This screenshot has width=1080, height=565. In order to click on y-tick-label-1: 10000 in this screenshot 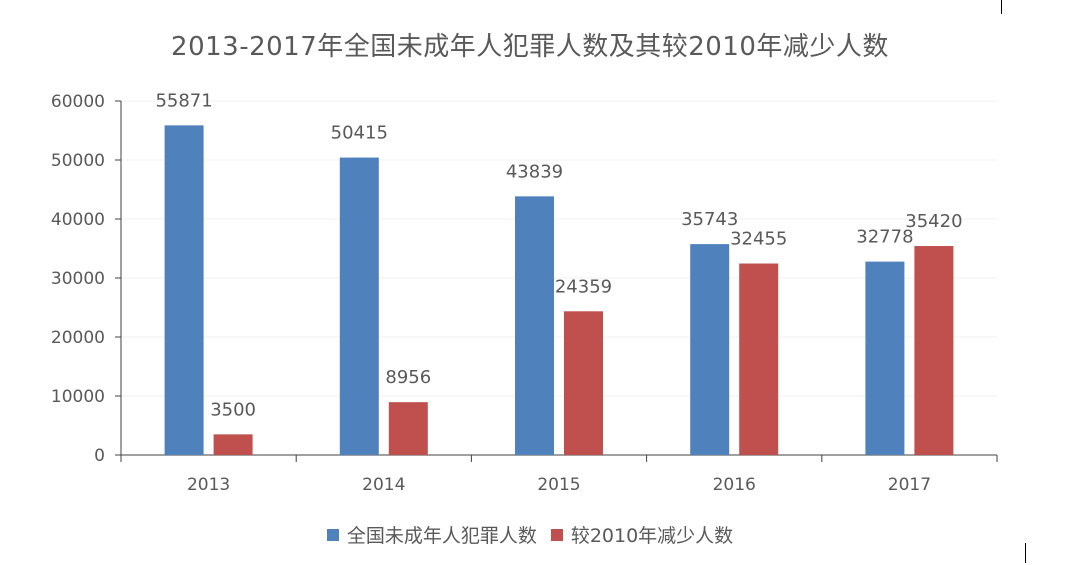, I will do `click(78, 397)`.